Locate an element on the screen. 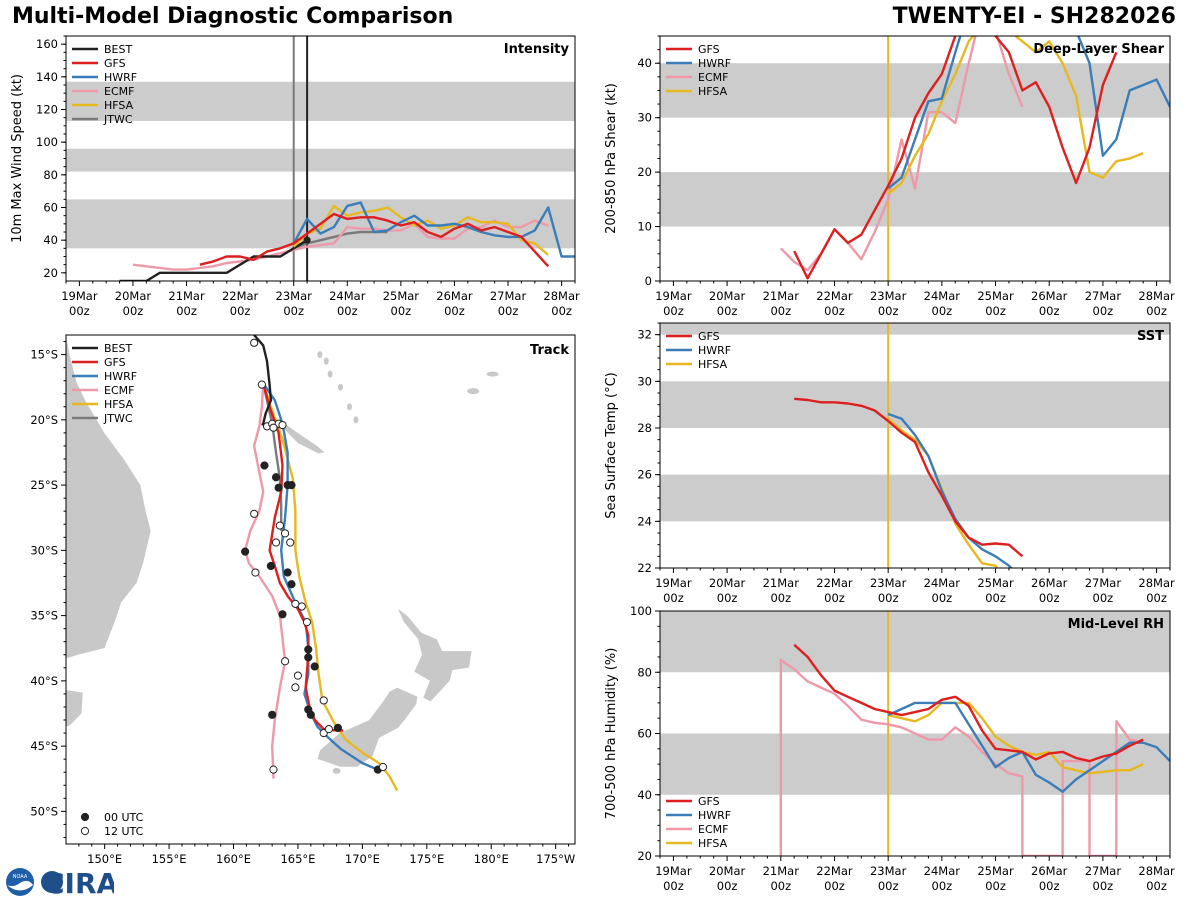 The image size is (1200, 900). intensity-x-tick-date: 21Mar is located at coordinates (186, 296).